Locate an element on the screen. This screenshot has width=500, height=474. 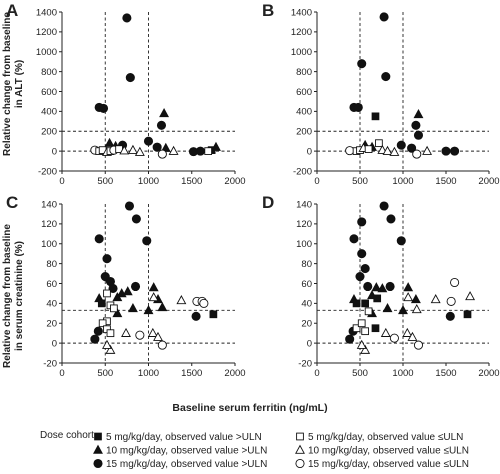
y-tick-label: 400 is located at coordinates (49, 112).